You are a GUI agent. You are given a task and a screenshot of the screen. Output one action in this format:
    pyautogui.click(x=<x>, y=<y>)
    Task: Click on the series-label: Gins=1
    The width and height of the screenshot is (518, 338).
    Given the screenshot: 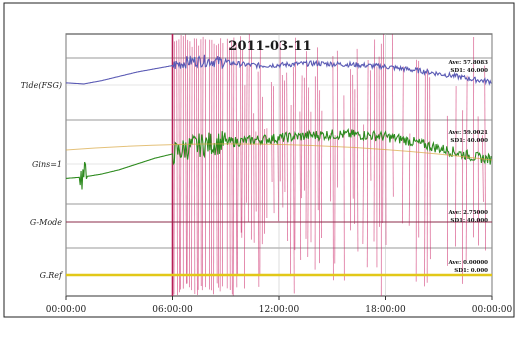 What is the action you would take?
    pyautogui.click(x=47, y=164)
    